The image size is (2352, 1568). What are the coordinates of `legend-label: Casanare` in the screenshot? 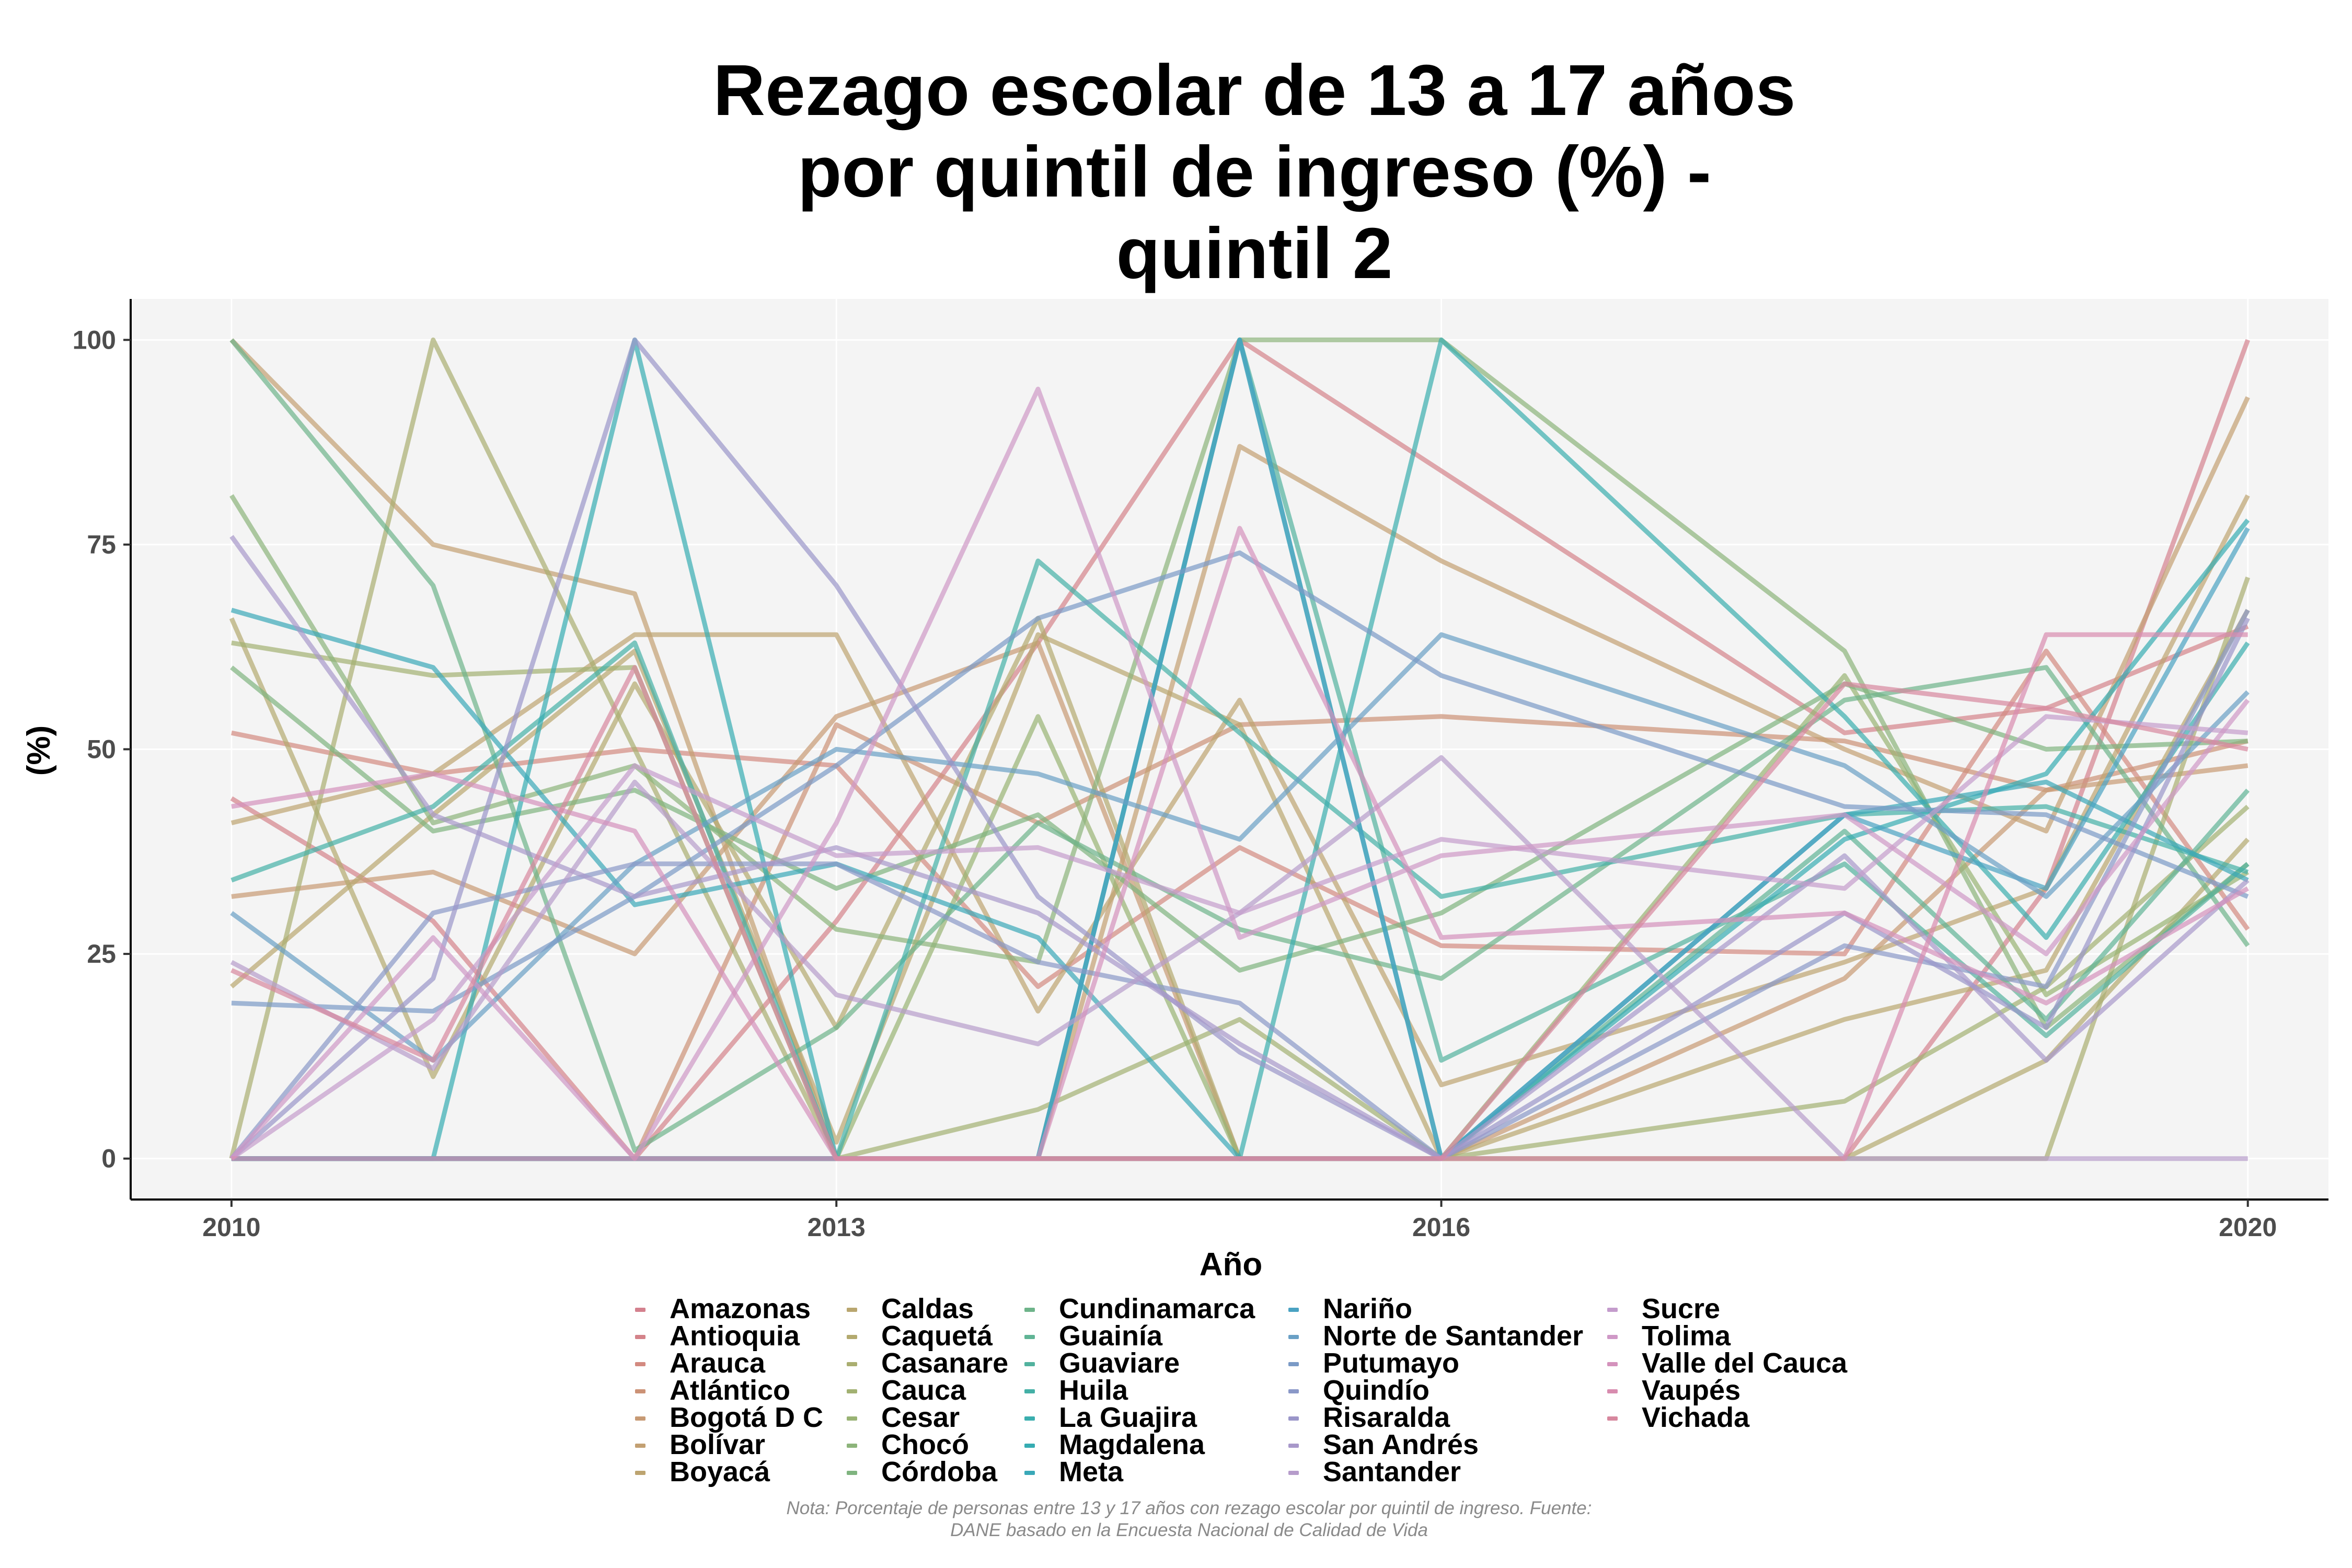 It's located at (945, 1363).